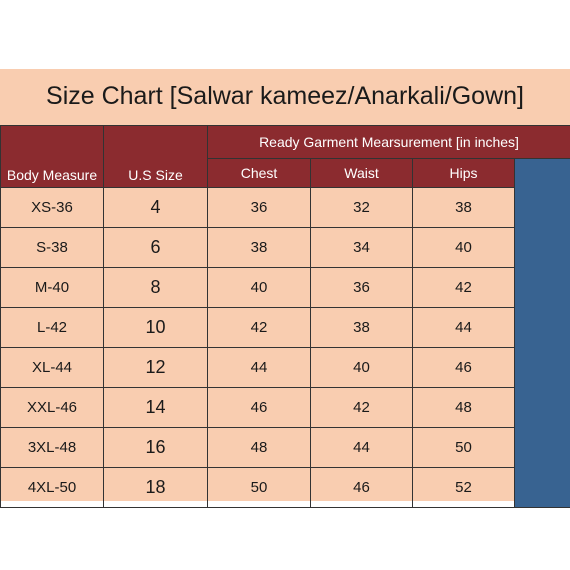  What do you see at coordinates (52, 287) in the screenshot?
I see `body-measure-cell: M-40` at bounding box center [52, 287].